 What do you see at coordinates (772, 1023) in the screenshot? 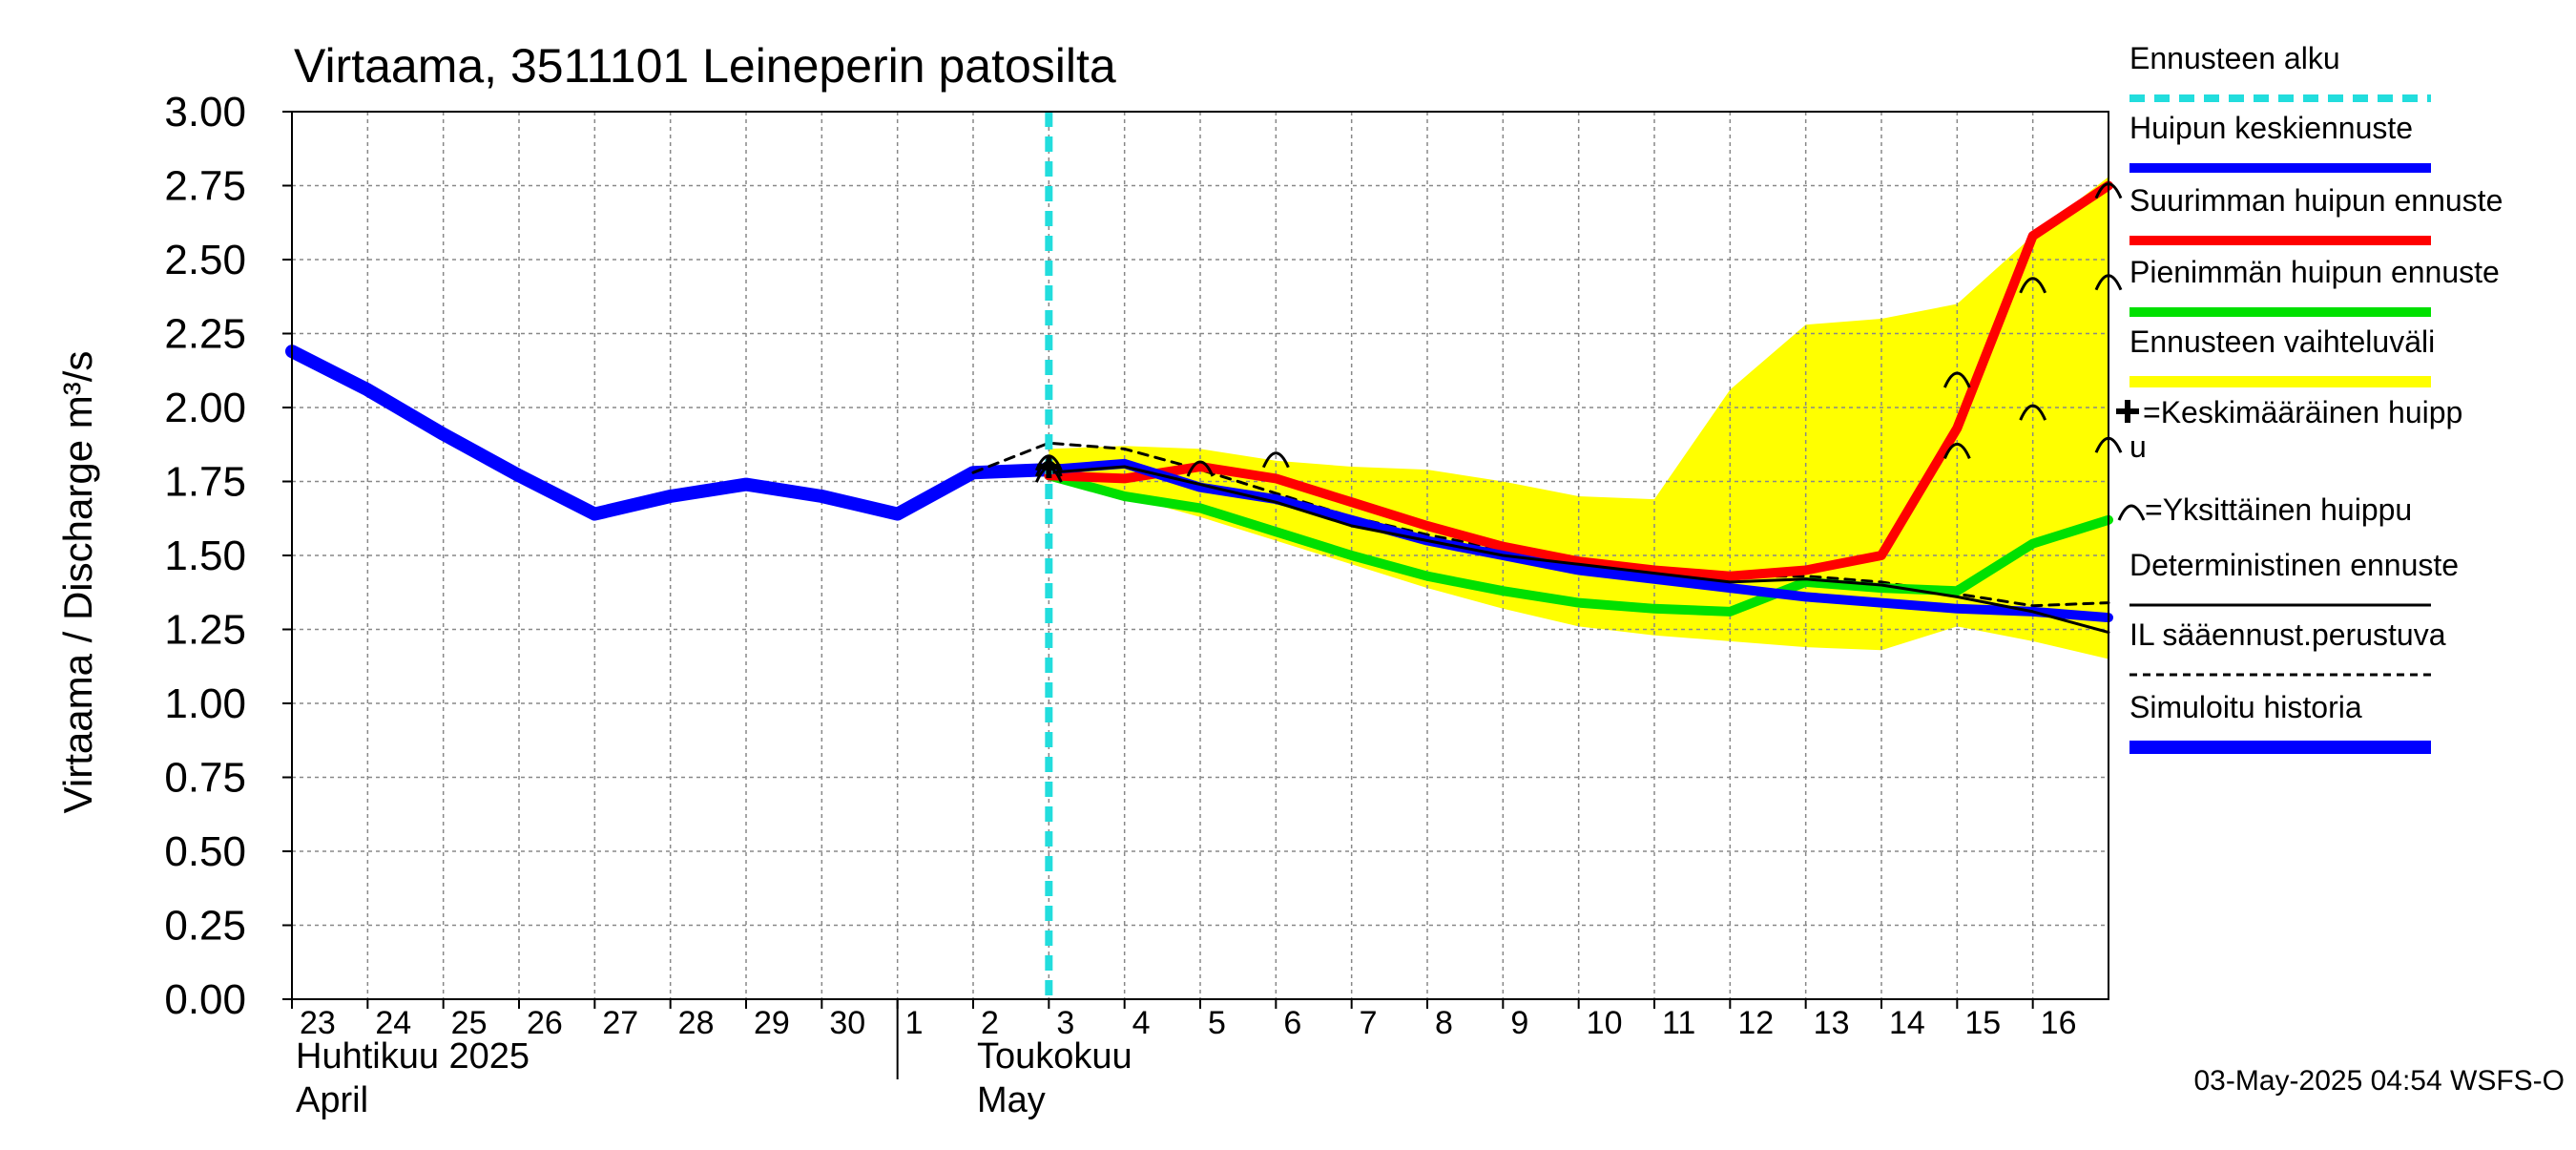
I see `x-day-label: 29` at bounding box center [772, 1023].